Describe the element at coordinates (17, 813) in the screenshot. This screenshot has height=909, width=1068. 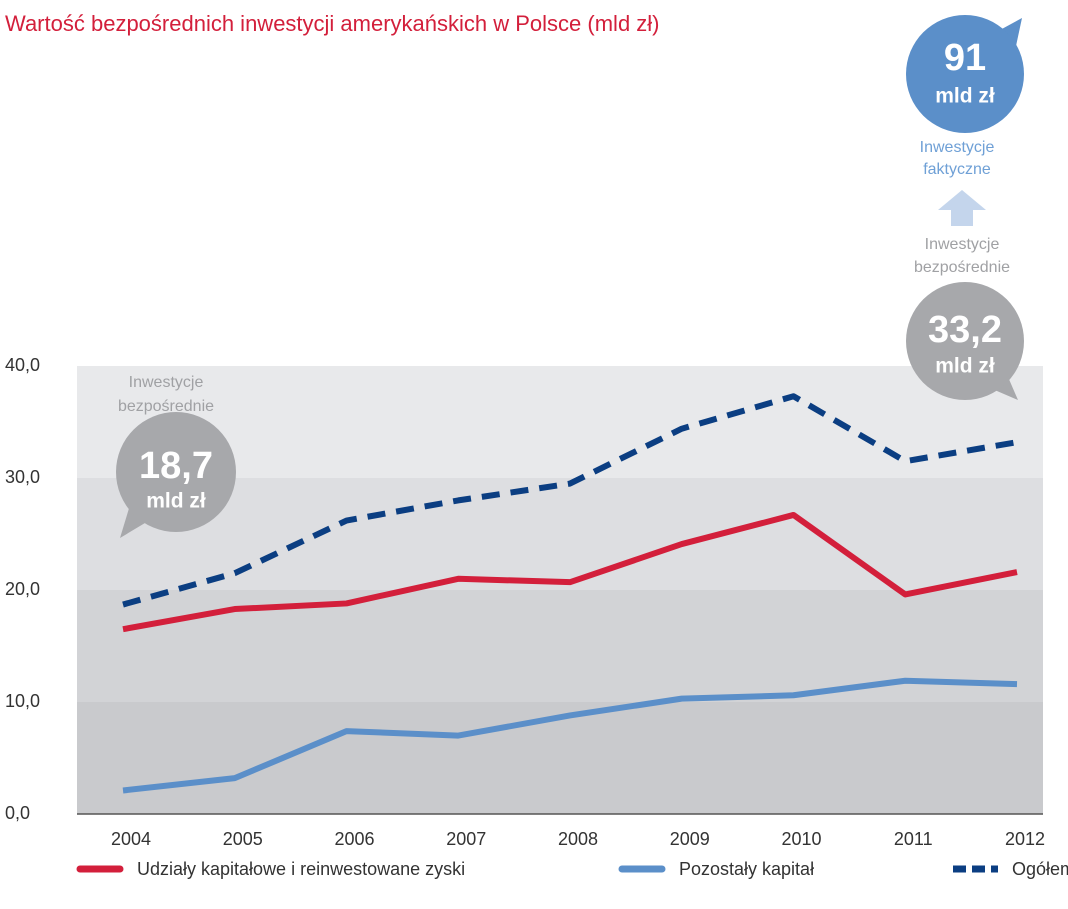
I see `y-tick-label: 0,0` at that location.